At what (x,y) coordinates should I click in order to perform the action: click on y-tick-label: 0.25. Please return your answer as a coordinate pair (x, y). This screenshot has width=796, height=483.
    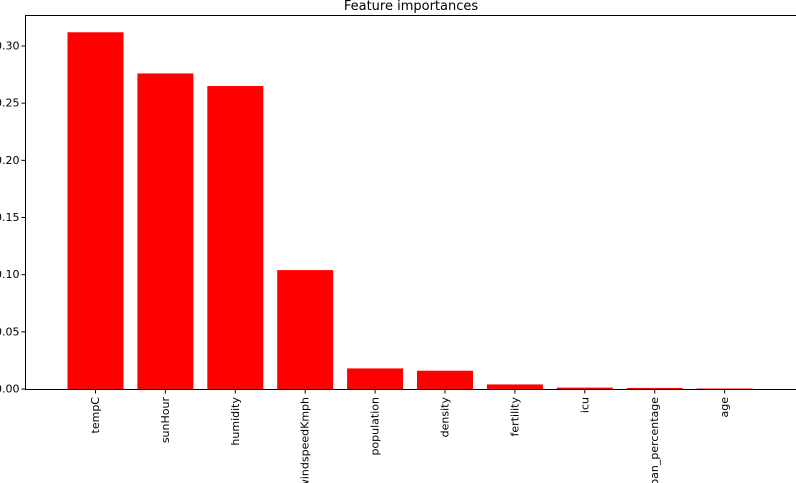
    Looking at the image, I should click on (10, 103).